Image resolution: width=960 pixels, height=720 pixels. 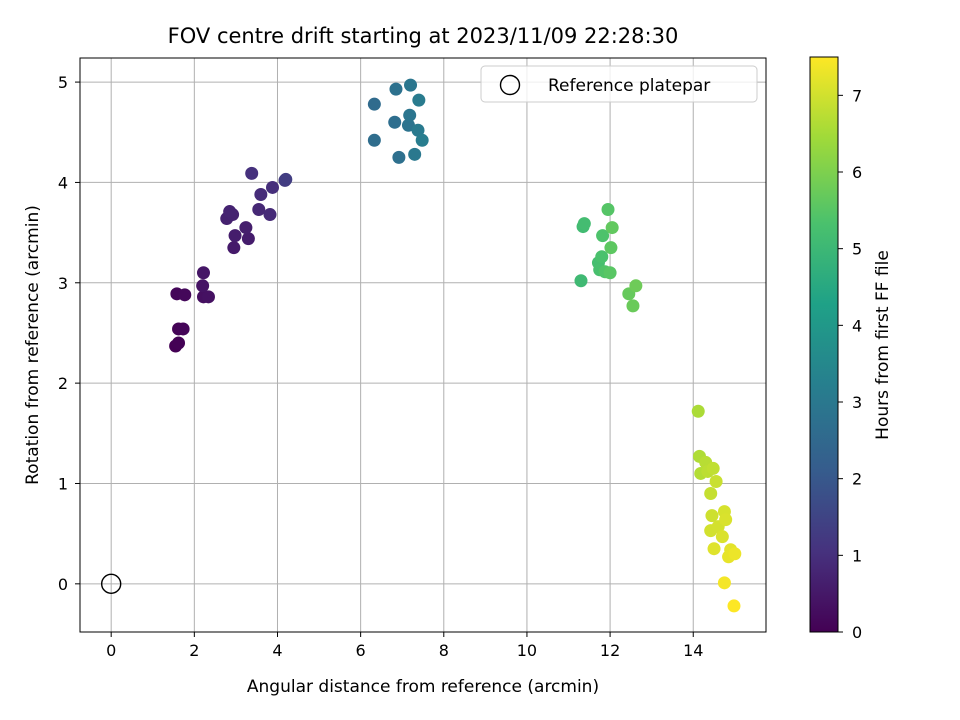 What do you see at coordinates (857, 555) in the screenshot?
I see `colorbar-tick-label: 1` at bounding box center [857, 555].